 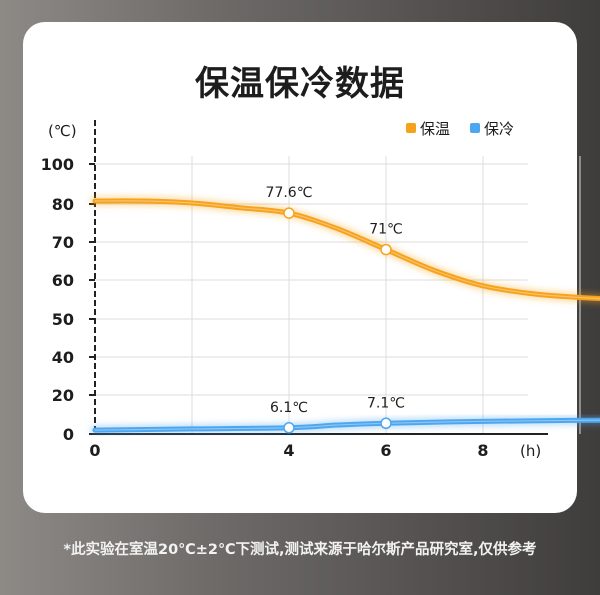 I want to click on legend-label: 保温, so click(x=435, y=129).